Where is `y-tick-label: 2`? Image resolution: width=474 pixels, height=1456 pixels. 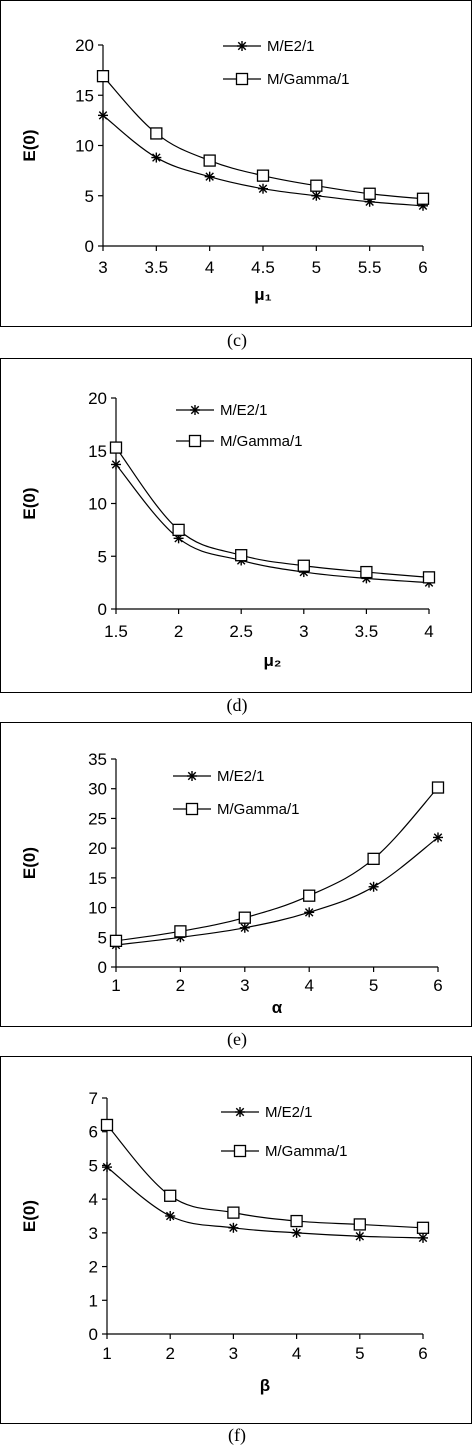 y-tick-label: 2 is located at coordinates (93, 1267).